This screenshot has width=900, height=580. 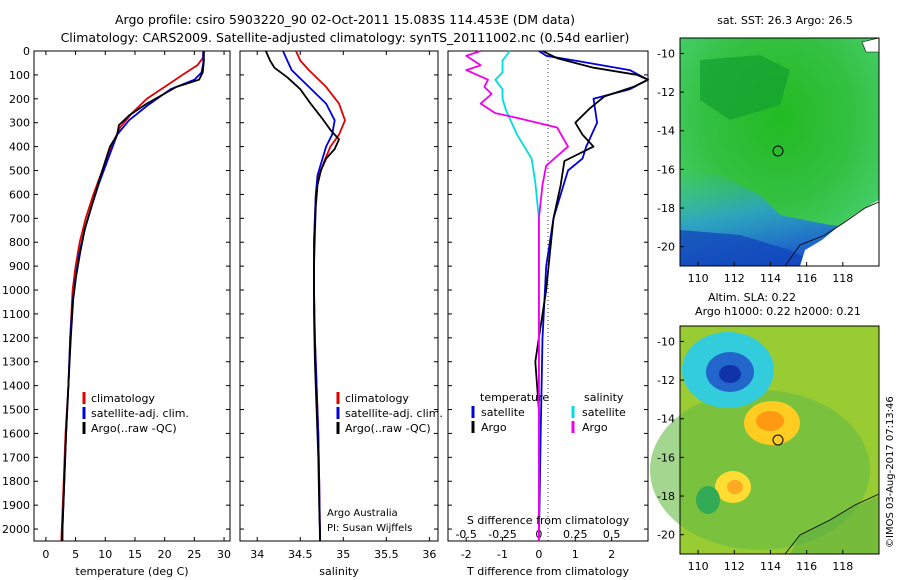 What do you see at coordinates (386, 554) in the screenshot?
I see `x-tick-label: 35.5` at bounding box center [386, 554].